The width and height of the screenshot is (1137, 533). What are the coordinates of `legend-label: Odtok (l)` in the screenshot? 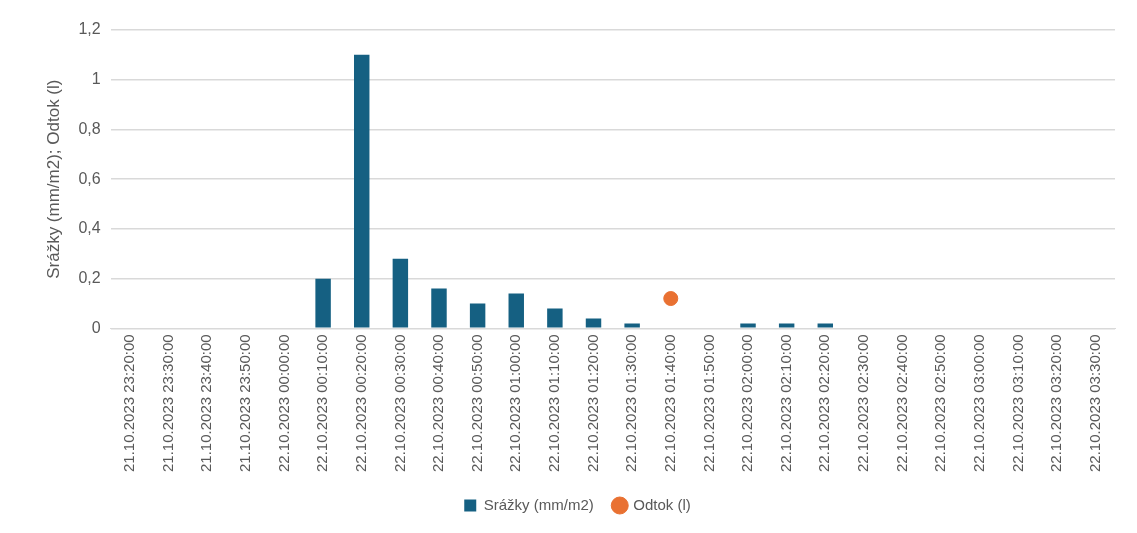 It's located at (662, 504).